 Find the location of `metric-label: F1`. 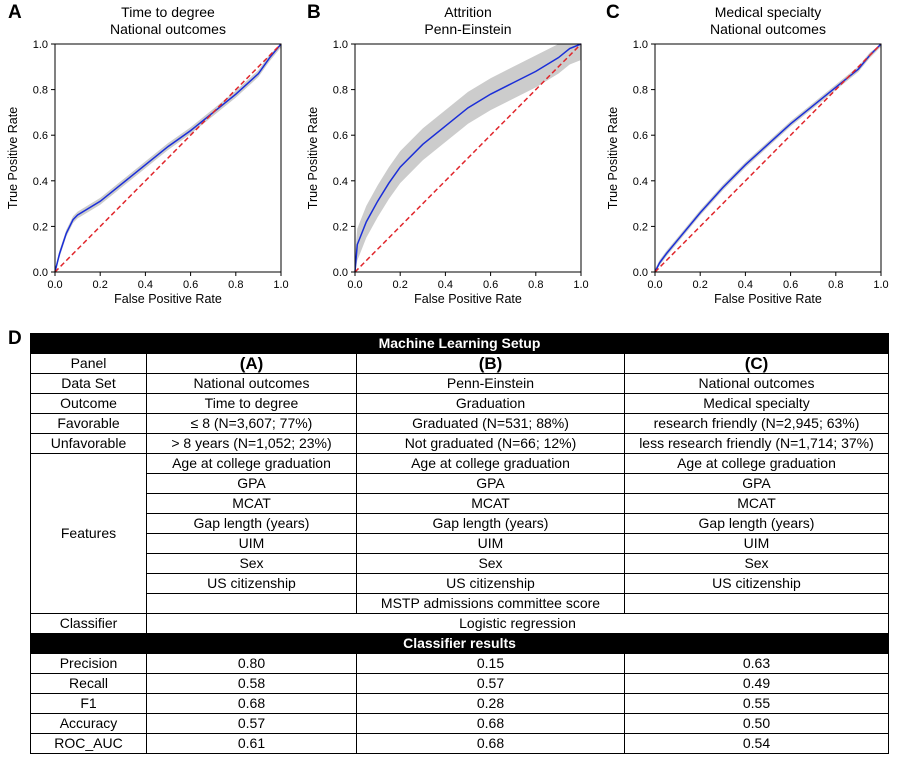

metric-label: F1 is located at coordinates (88, 703).